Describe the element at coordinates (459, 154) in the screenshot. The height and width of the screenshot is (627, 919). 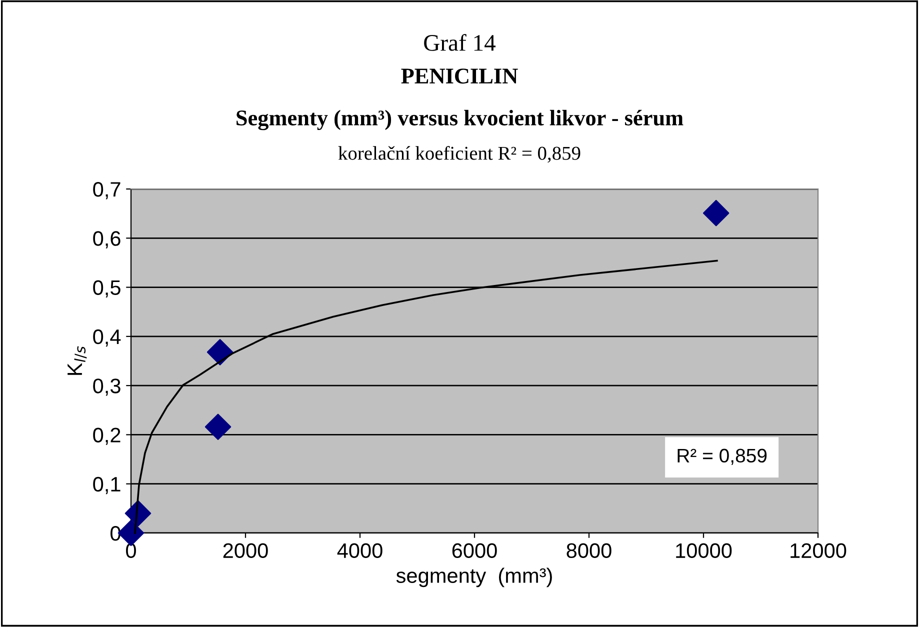
I see `text: korelační koeficient R² = 0,859` at that location.